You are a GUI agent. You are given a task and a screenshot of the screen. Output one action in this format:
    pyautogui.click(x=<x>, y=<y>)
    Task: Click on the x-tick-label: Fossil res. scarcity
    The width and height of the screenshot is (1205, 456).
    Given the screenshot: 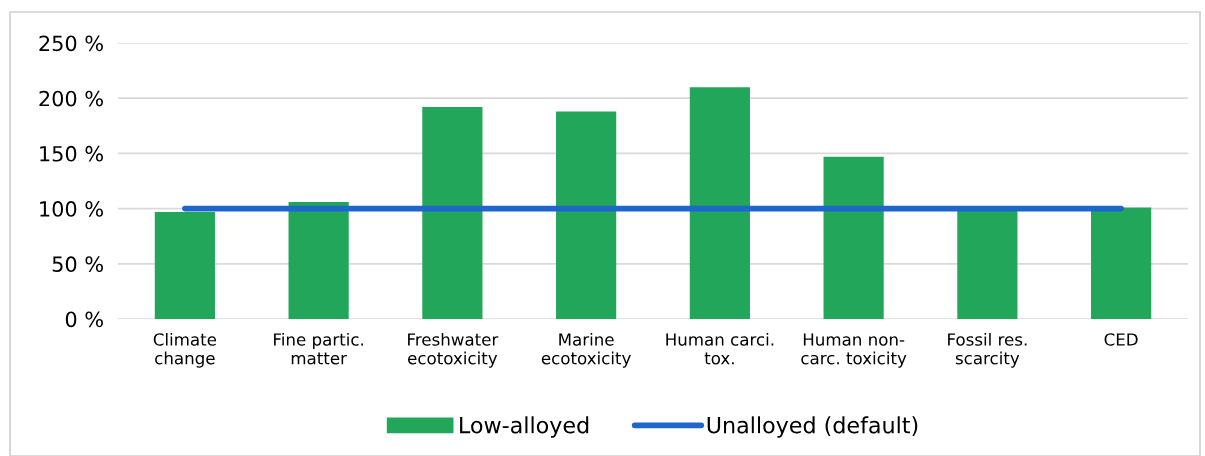 What is the action you would take?
    pyautogui.click(x=987, y=350)
    